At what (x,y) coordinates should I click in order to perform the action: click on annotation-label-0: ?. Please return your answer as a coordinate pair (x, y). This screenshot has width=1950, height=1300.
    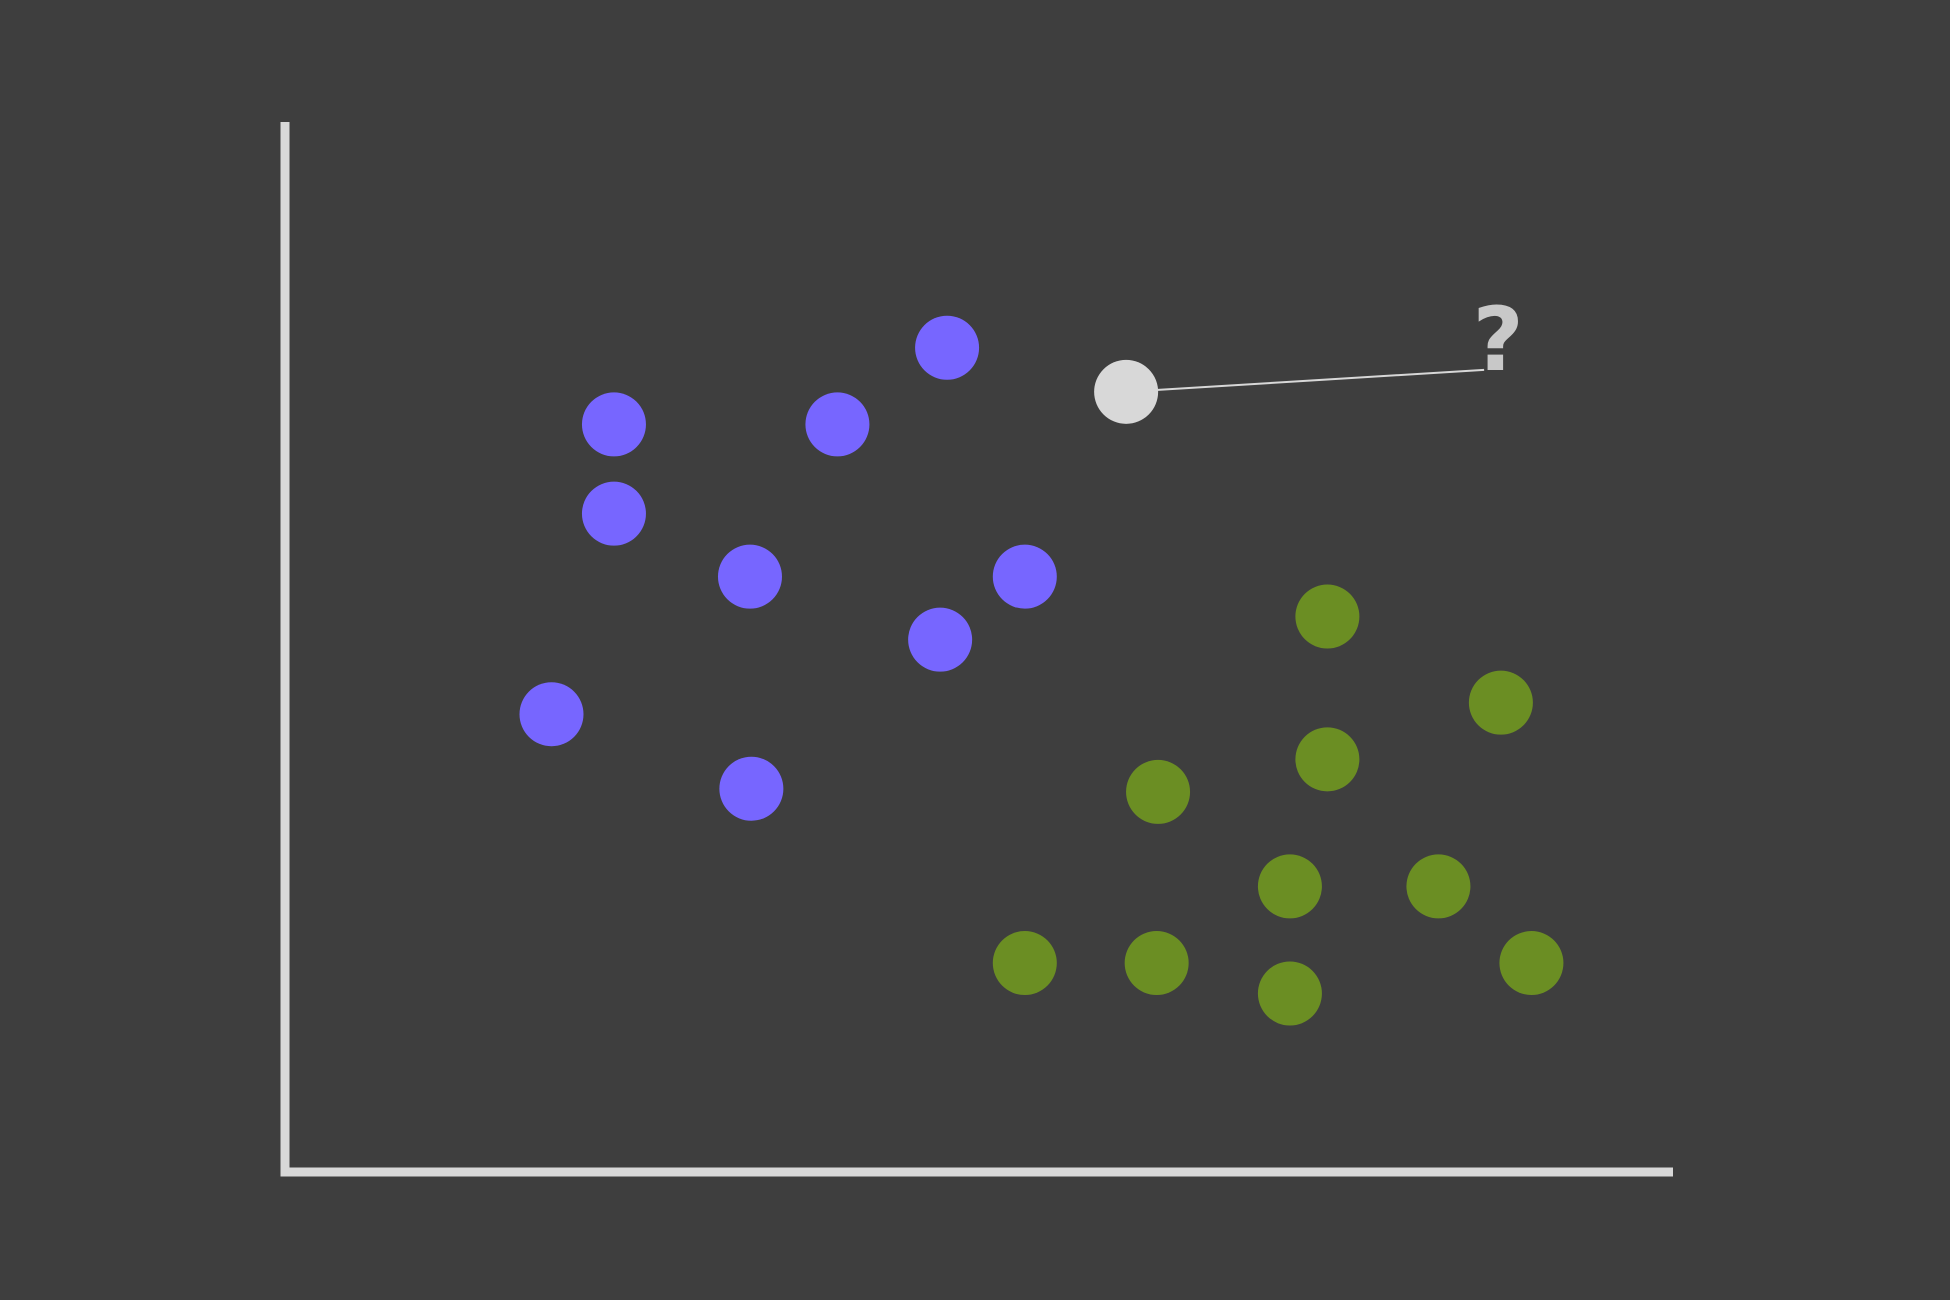
    Looking at the image, I should click on (1498, 339).